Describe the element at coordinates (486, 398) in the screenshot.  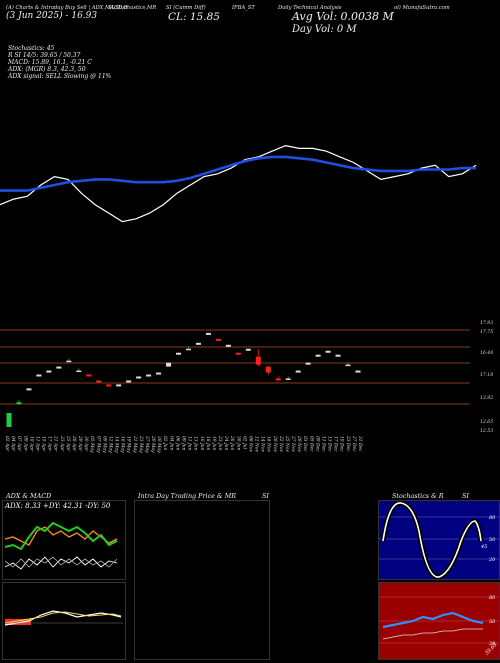
I see `price-tick: 13.92` at that location.